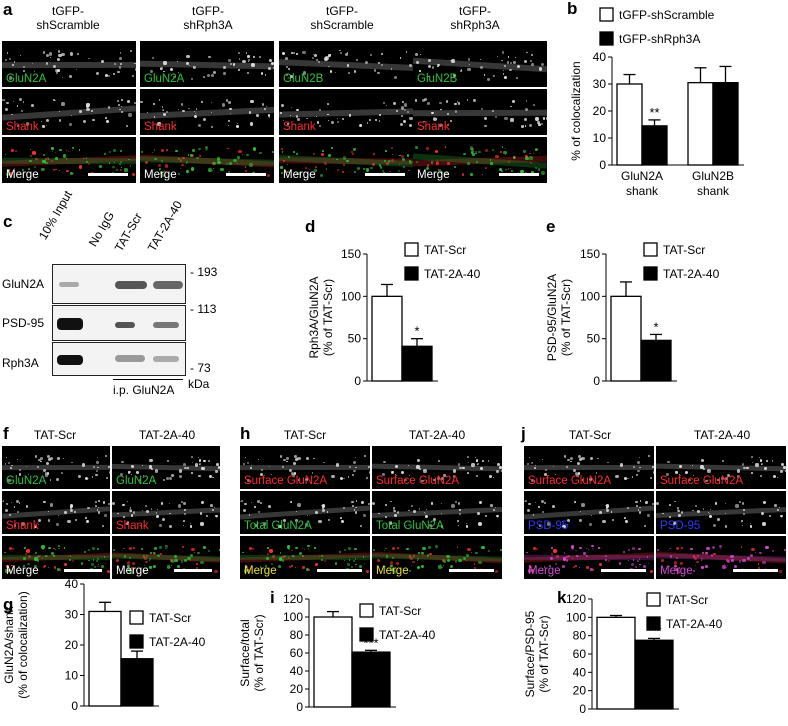 This screenshot has height=726, width=788. What do you see at coordinates (544, 653) in the screenshot?
I see `chart-k-y-label: (% of TAT-Scr)` at bounding box center [544, 653].